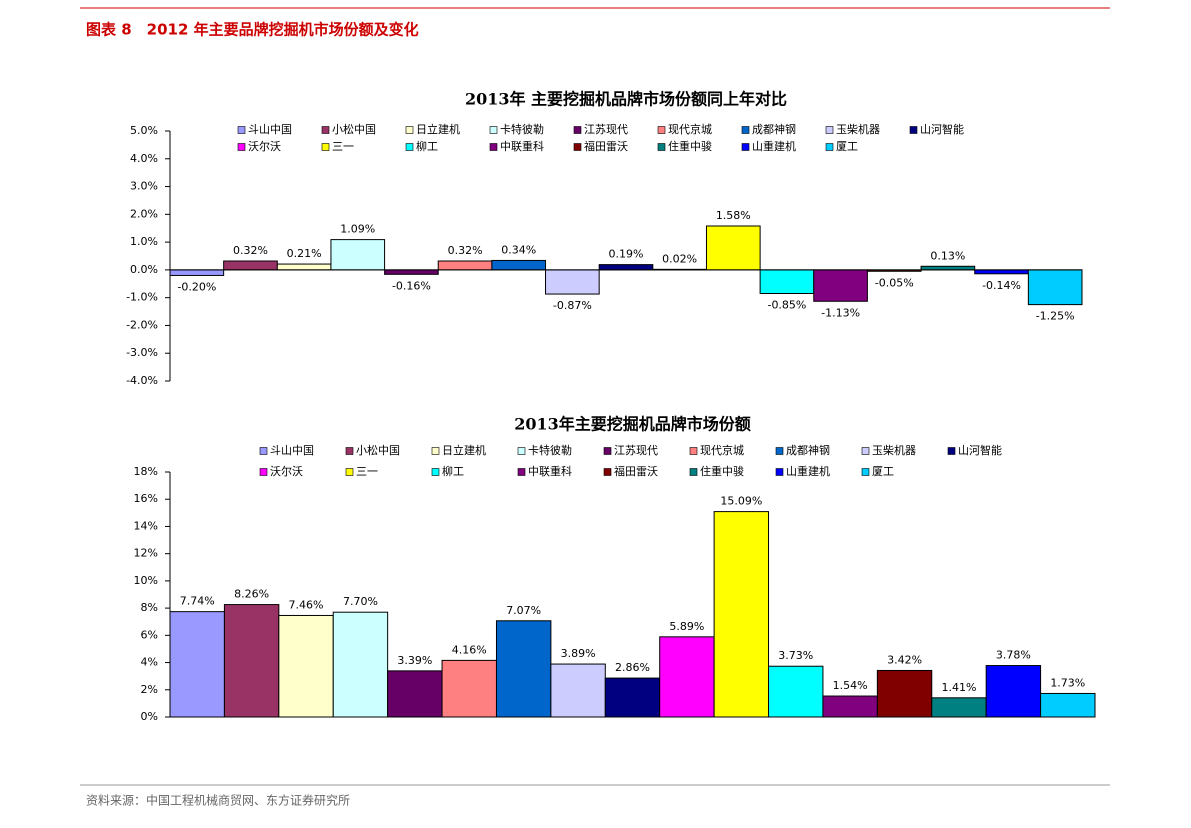 The image size is (1191, 828). Describe the element at coordinates (306, 604) in the screenshot. I see `value-label: 7.46%` at that location.